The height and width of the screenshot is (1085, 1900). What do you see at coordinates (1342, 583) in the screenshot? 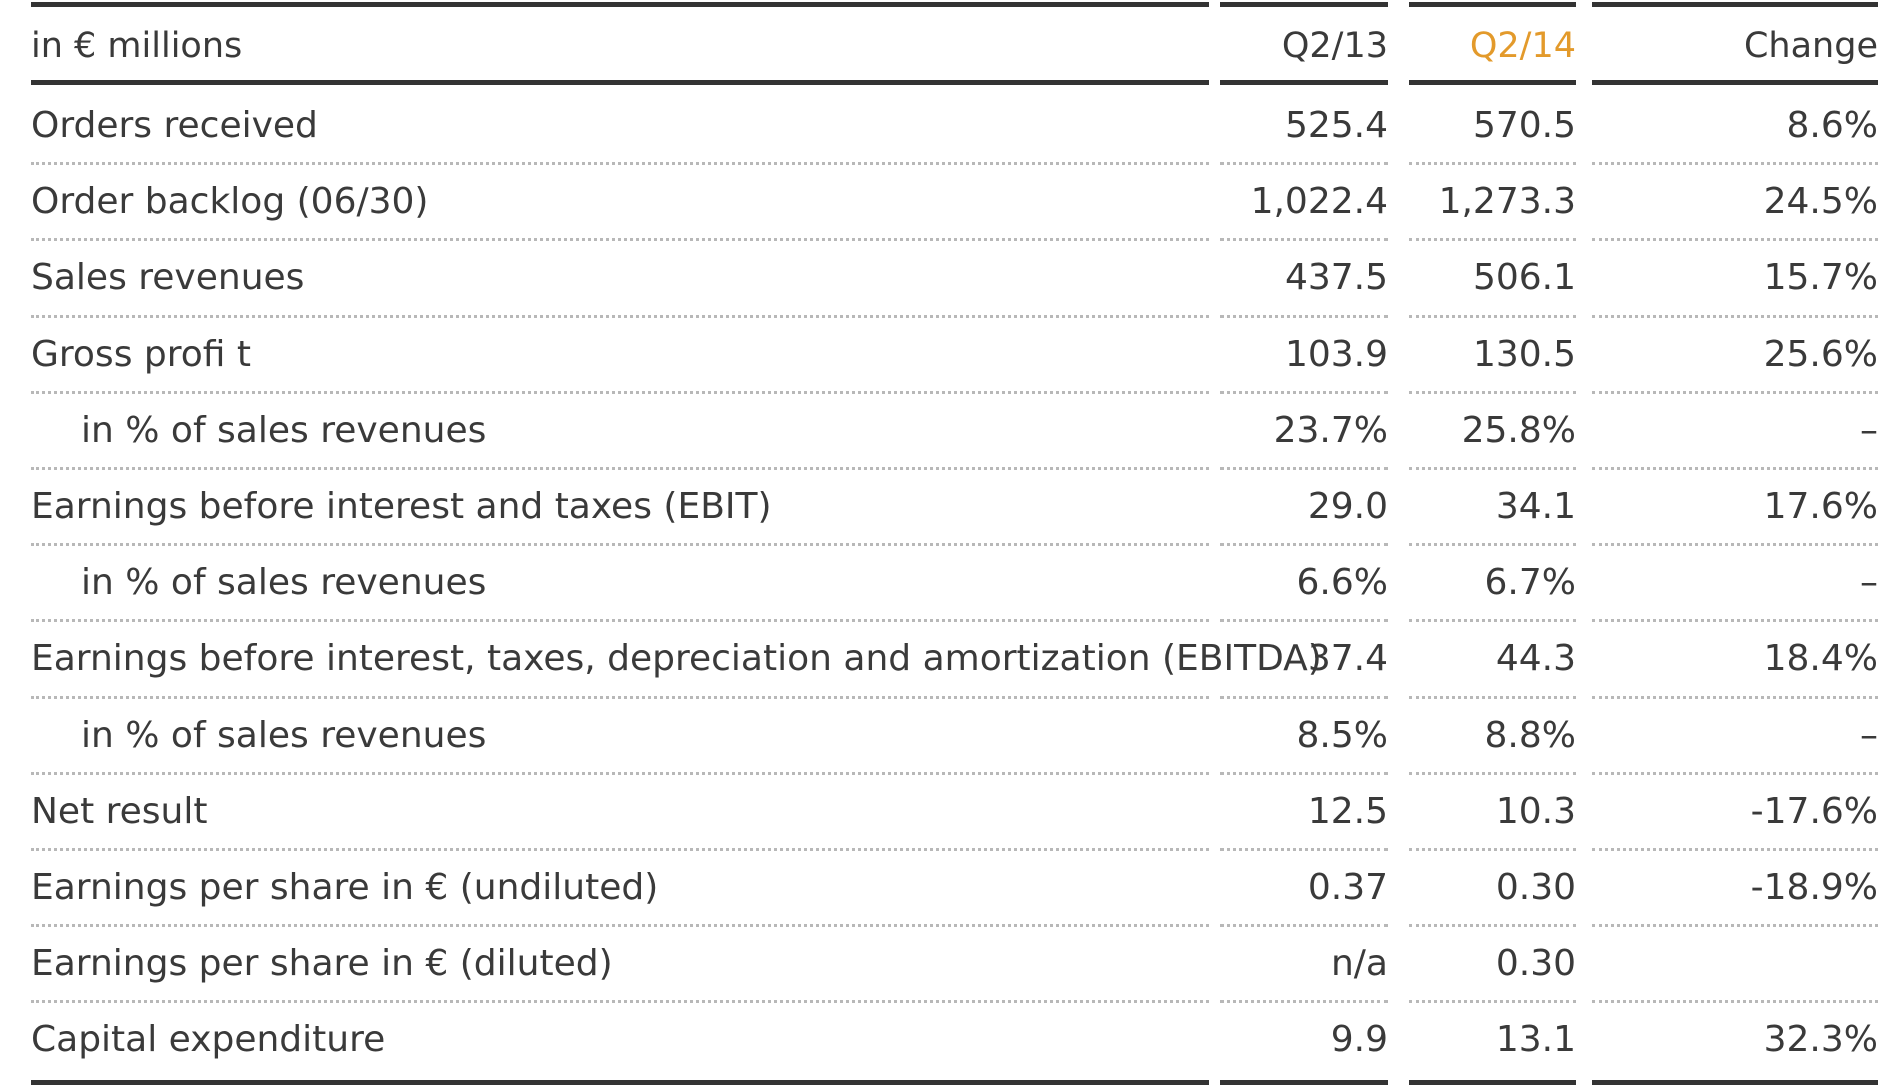
I see `row-value-q213: 6.6%` at bounding box center [1342, 583].